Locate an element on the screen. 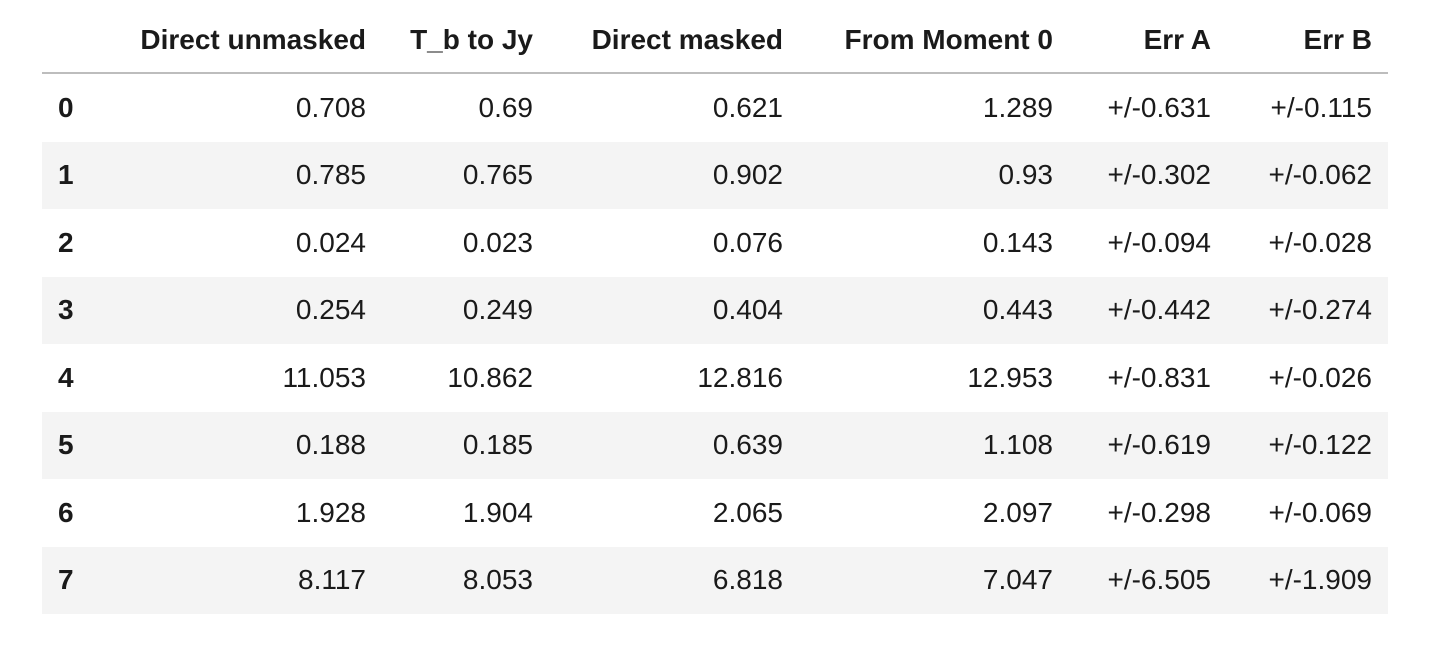 The image size is (1440, 660). cell-err-b: +/-0.028 is located at coordinates (1307, 243).